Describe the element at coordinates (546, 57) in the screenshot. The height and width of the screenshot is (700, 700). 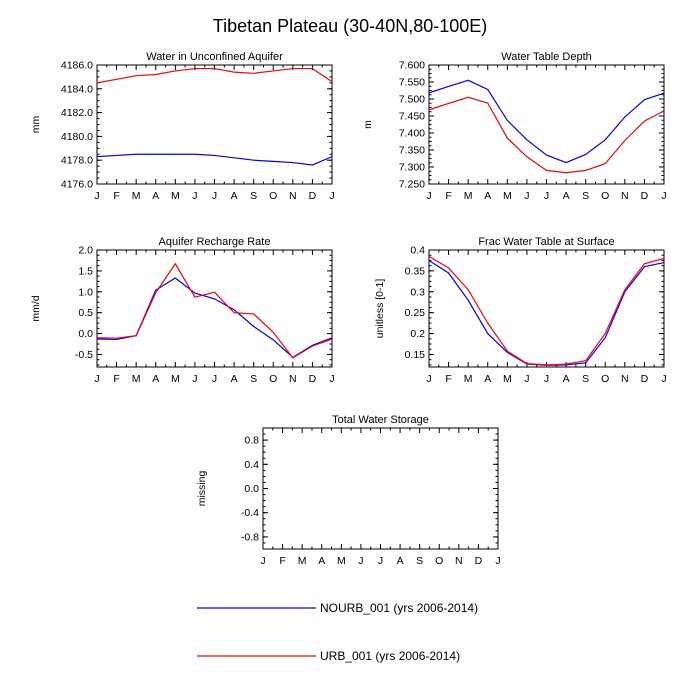
I see `panel-title: Water Table Depth` at that location.